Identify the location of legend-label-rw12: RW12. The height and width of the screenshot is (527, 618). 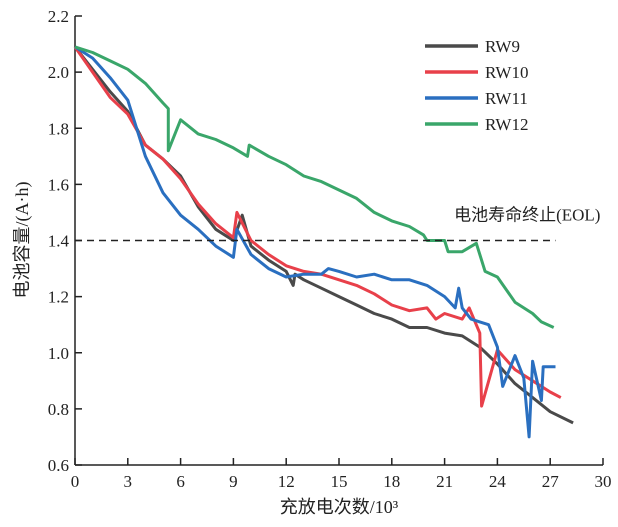
(506, 124).